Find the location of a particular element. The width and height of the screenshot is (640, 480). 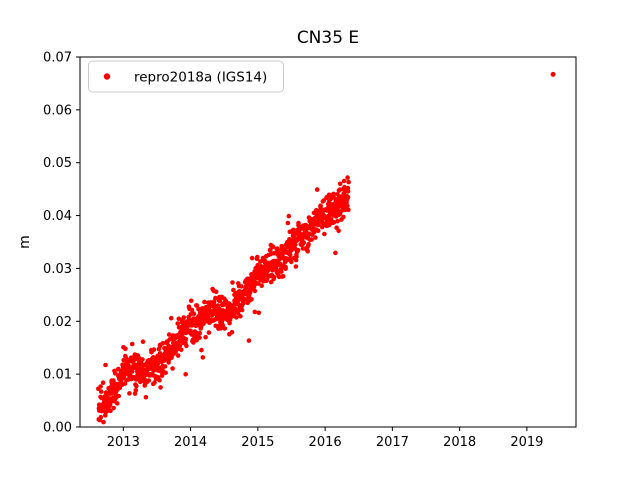

y-tick-label: 0.01 is located at coordinates (57, 375).